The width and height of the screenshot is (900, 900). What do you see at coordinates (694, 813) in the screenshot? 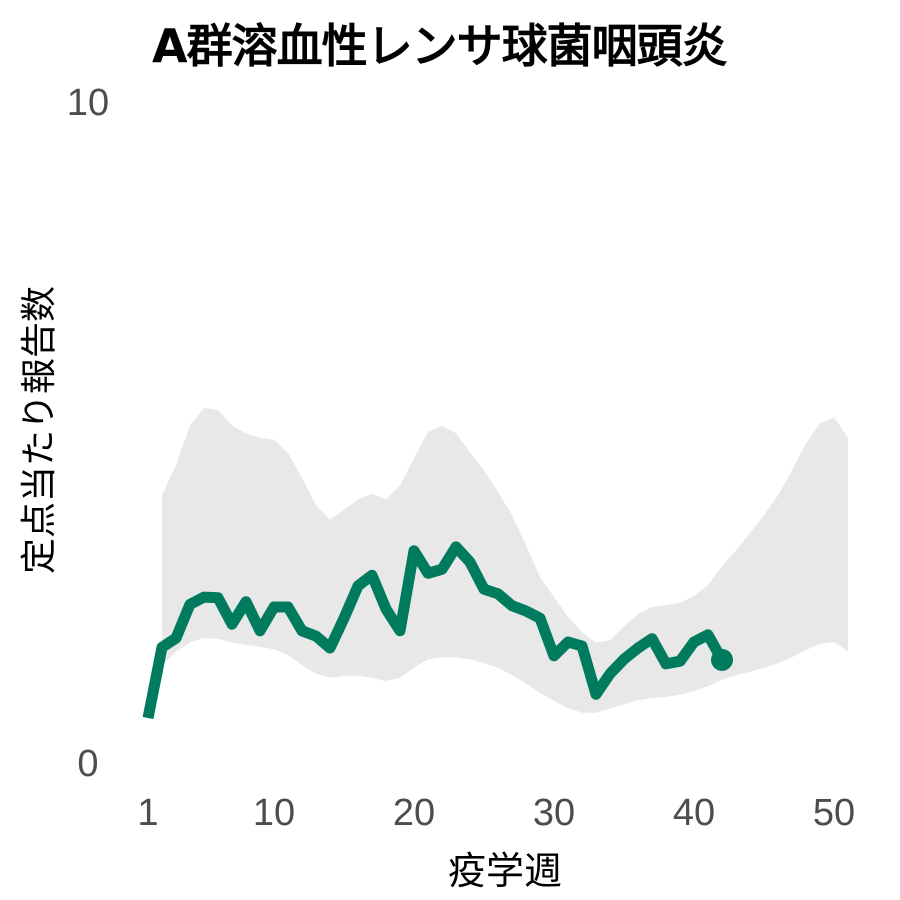
I see `x-tick-label: 40` at bounding box center [694, 813].